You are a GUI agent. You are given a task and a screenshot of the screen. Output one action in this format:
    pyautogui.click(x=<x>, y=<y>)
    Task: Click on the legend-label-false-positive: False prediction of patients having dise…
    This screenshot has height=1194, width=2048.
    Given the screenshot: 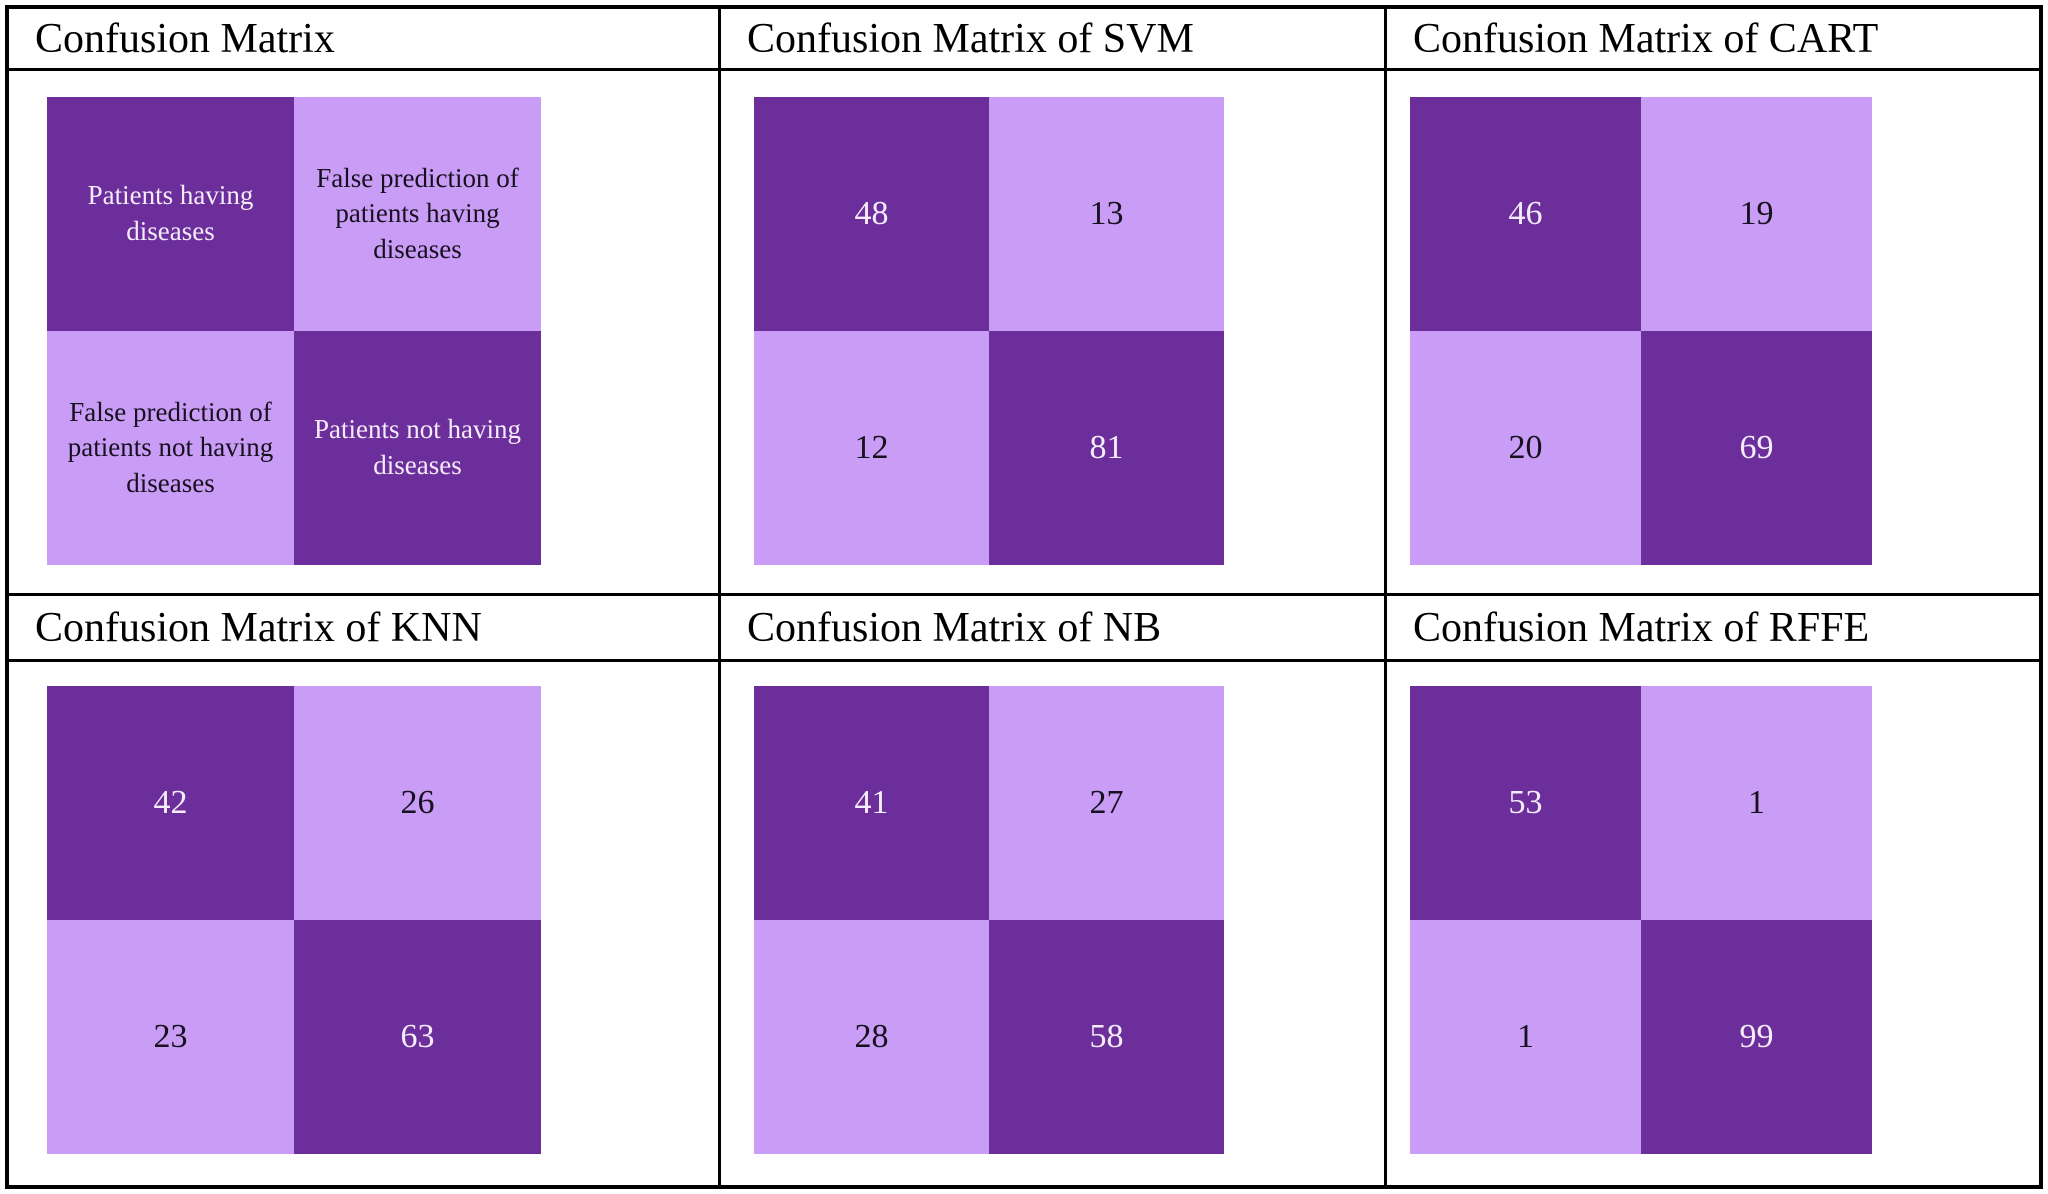 What is the action you would take?
    pyautogui.click(x=417, y=213)
    